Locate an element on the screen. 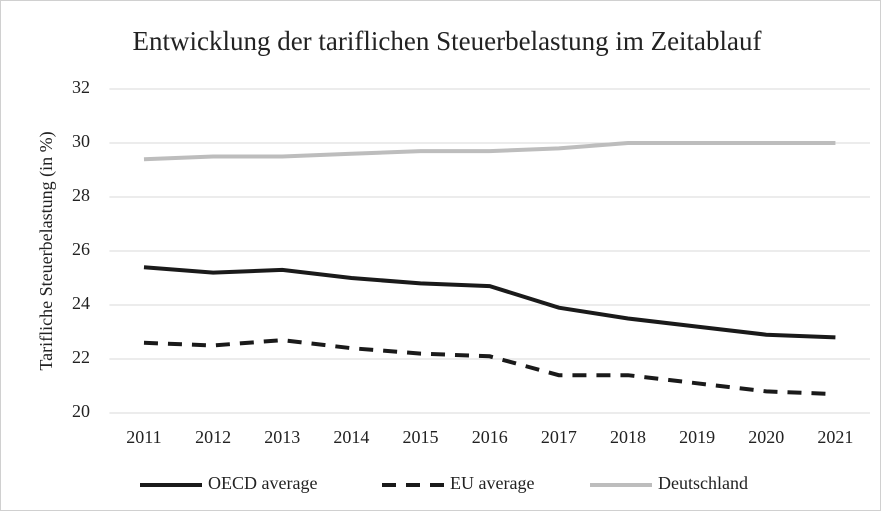 The image size is (888, 516). x-tick-label: 2019 is located at coordinates (697, 437).